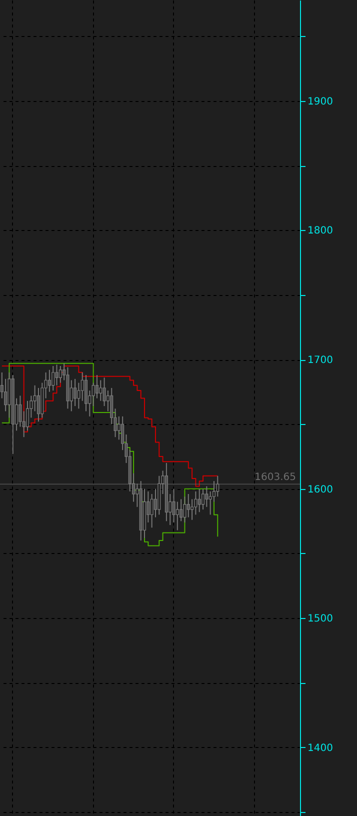 Image resolution: width=357 pixels, height=816 pixels. I want to click on y-tick-label: 1600, so click(320, 490).